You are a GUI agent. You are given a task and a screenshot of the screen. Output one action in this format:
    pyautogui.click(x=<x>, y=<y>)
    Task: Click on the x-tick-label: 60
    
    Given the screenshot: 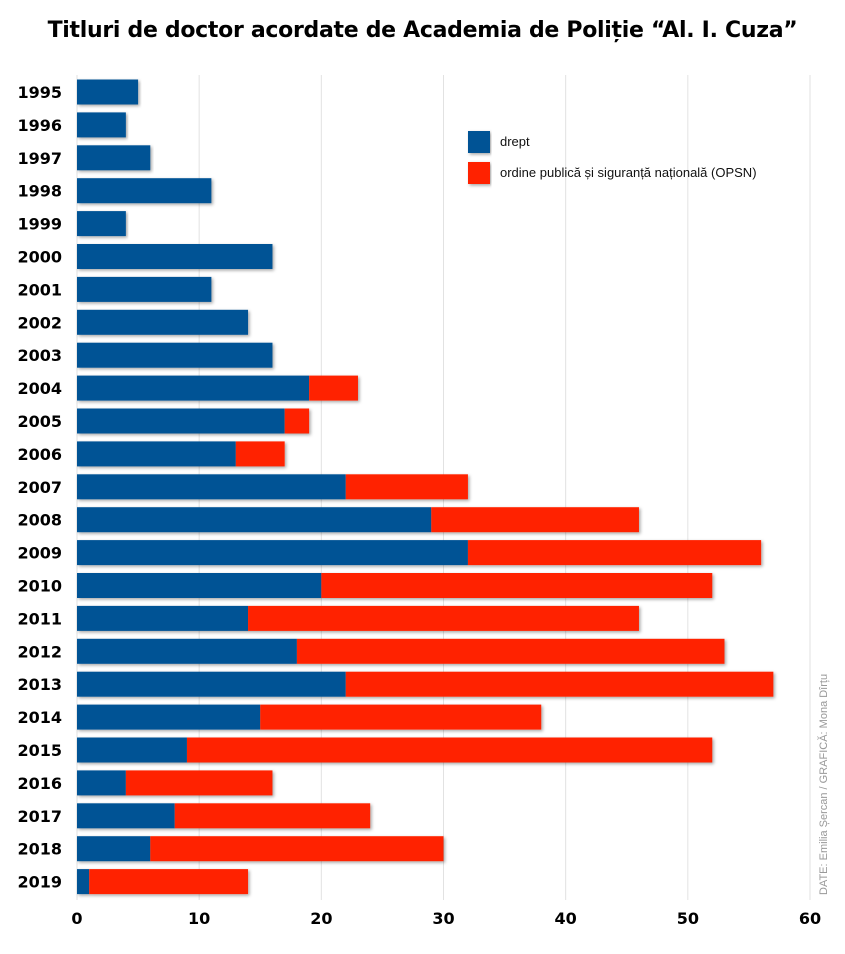 What is the action you would take?
    pyautogui.click(x=810, y=918)
    